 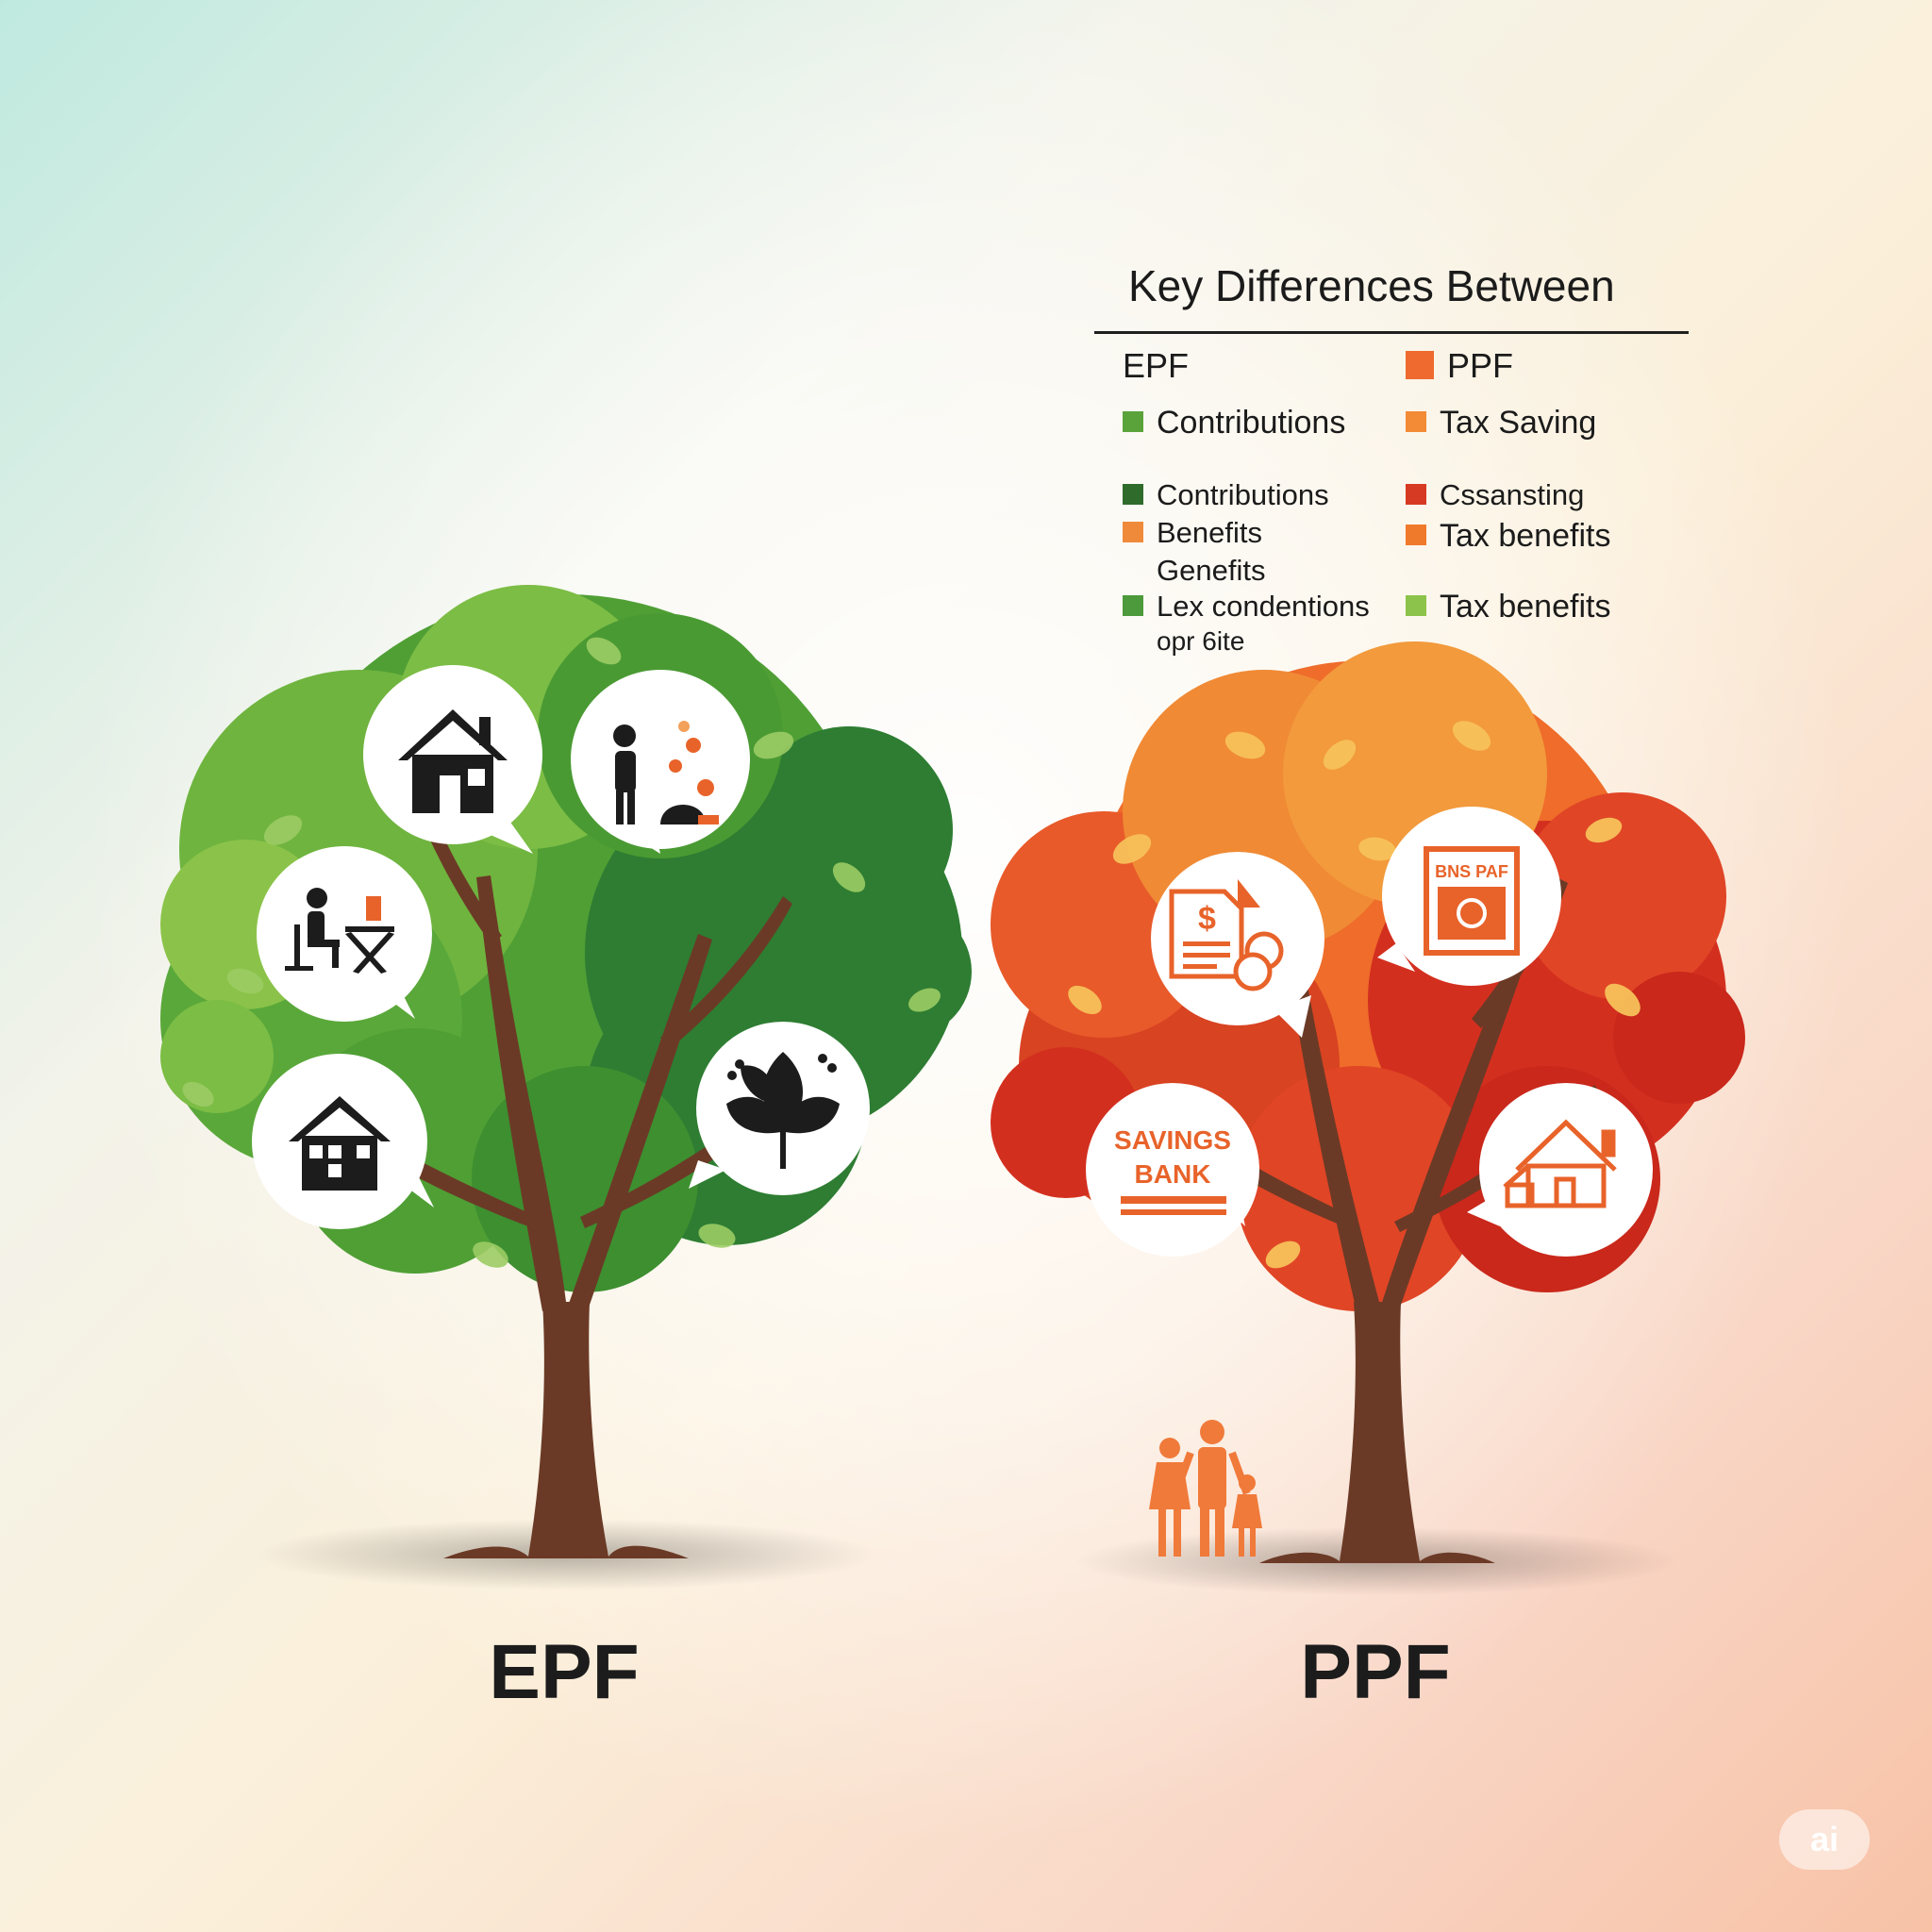 I want to click on certificate-icon: BNS PAF, so click(x=1472, y=901).